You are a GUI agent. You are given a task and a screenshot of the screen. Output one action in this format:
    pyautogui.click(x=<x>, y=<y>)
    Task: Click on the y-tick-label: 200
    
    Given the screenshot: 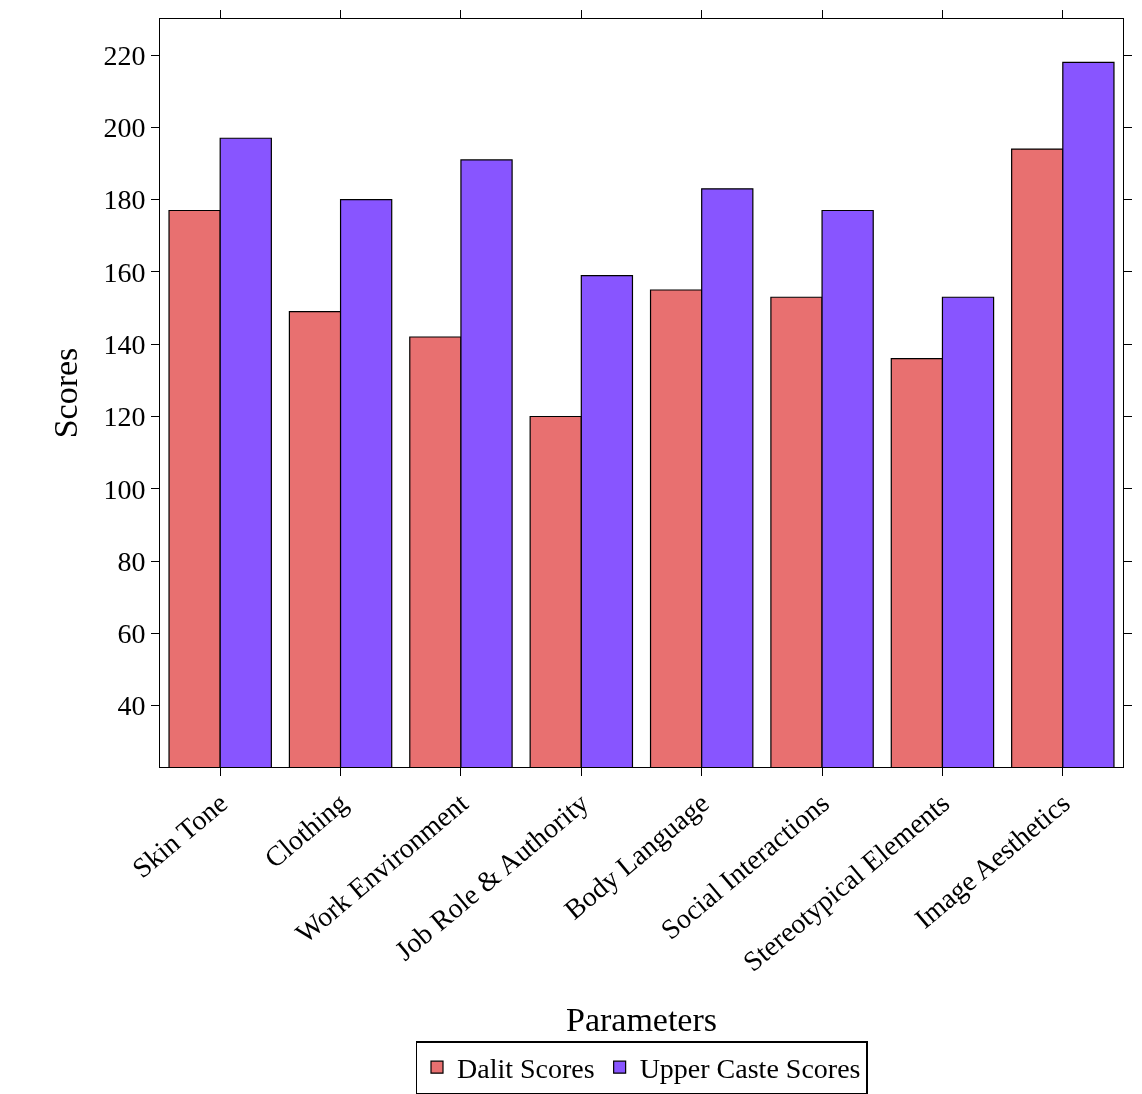 What is the action you would take?
    pyautogui.click(x=124, y=128)
    